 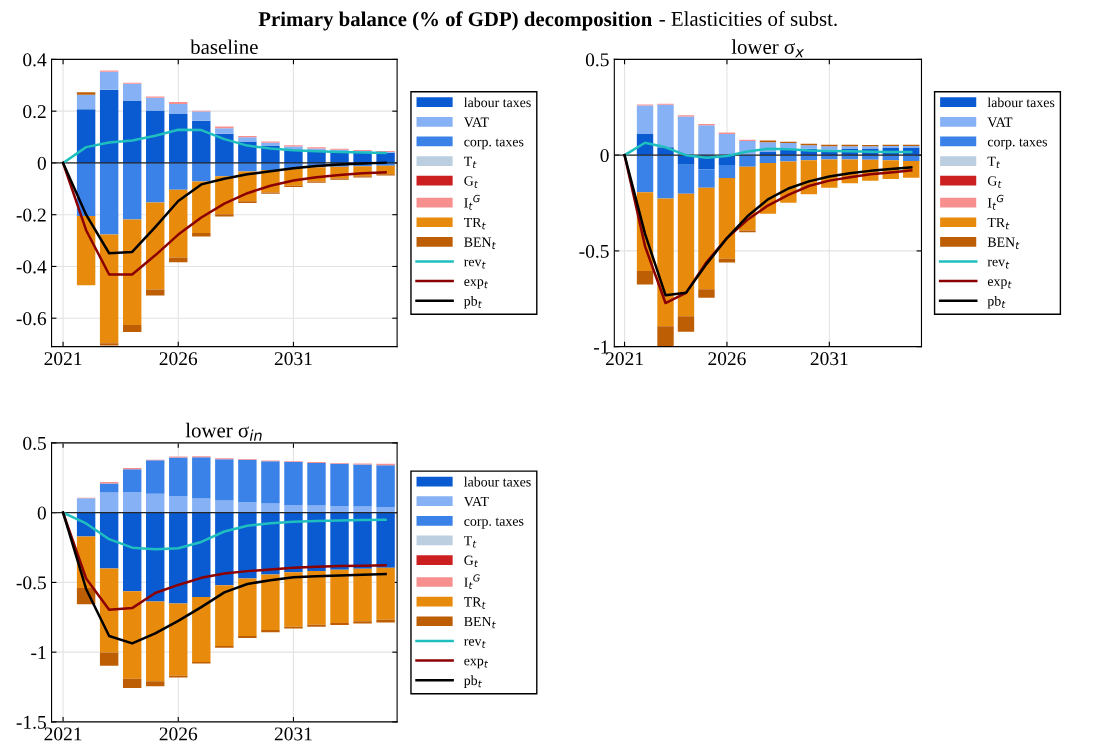 I want to click on chart-title: baseline, so click(x=224, y=47).